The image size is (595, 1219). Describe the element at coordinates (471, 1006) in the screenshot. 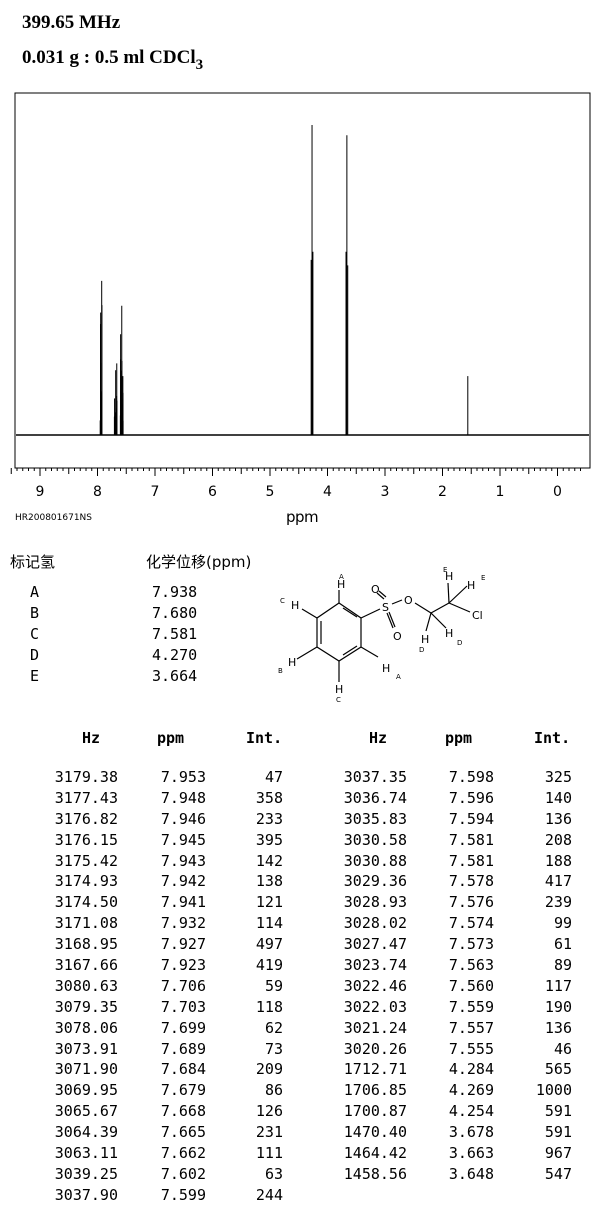

I see `peak-ppm: 7.559` at that location.